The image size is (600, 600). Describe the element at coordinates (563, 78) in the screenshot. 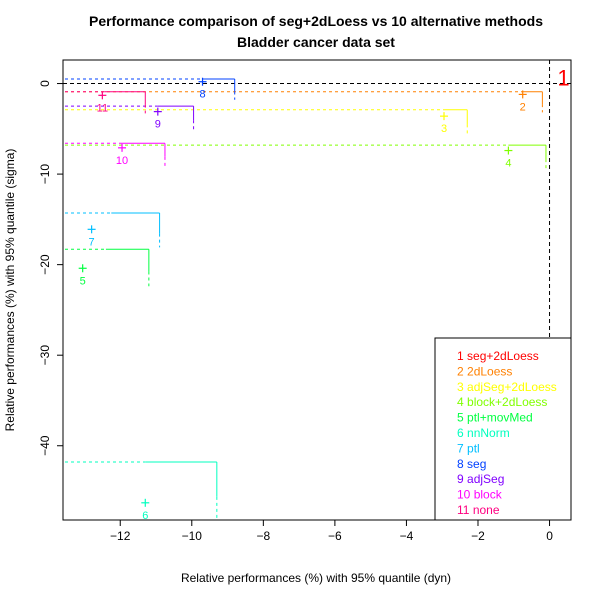

I see `point-label-1: 1` at that location.